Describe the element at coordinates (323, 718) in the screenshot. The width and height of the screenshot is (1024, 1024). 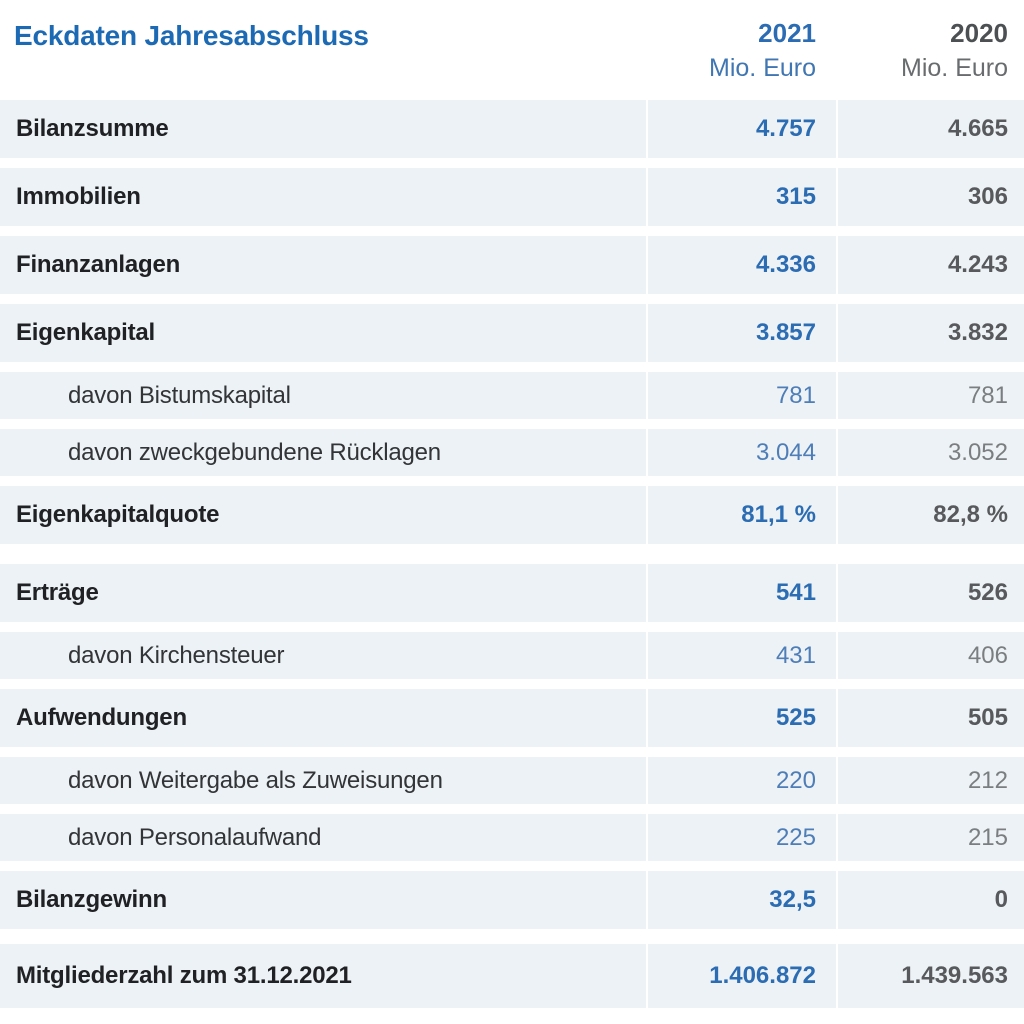
I see `row-label-cell: Aufwendungen` at that location.